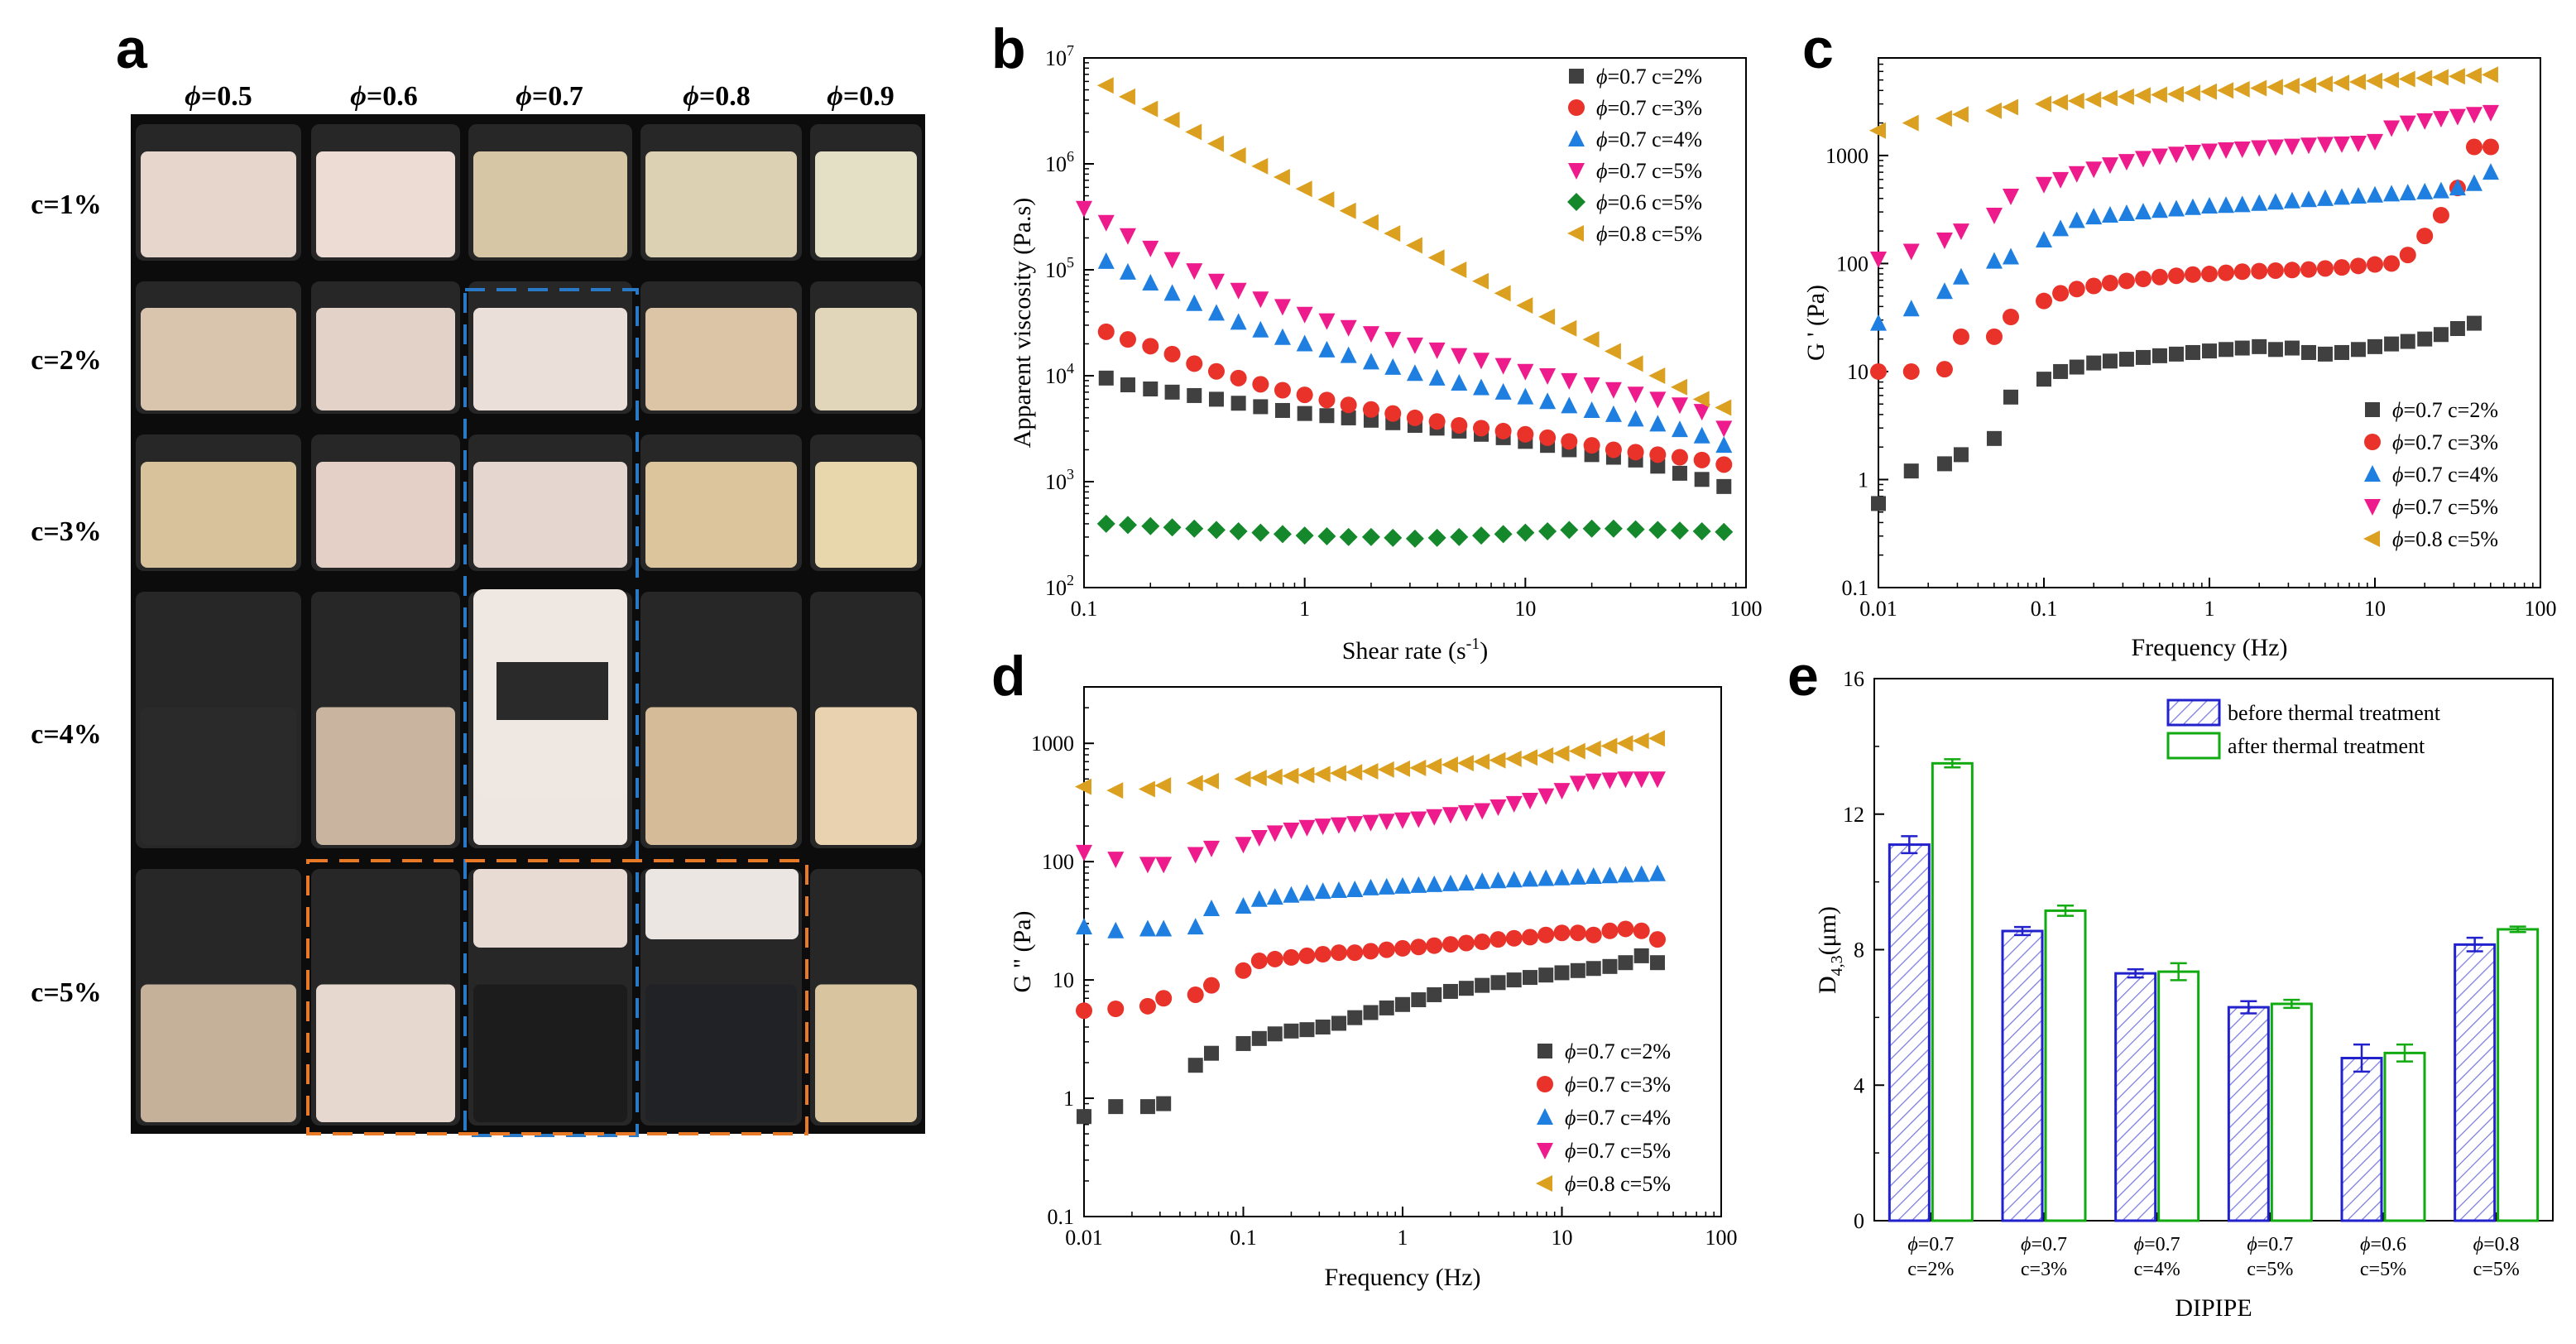 The width and height of the screenshot is (2576, 1344). Describe the element at coordinates (551, 712) in the screenshot. I see `highlight-box-blue` at that location.